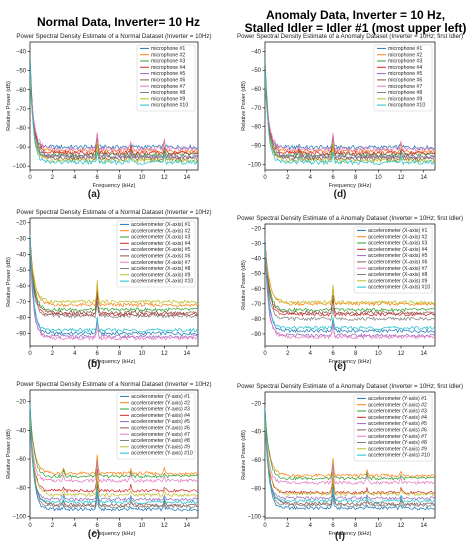  Describe the element at coordinates (160, 447) in the screenshot. I see `legend-entry: accelerometer (Y-axis) #9` at that location.